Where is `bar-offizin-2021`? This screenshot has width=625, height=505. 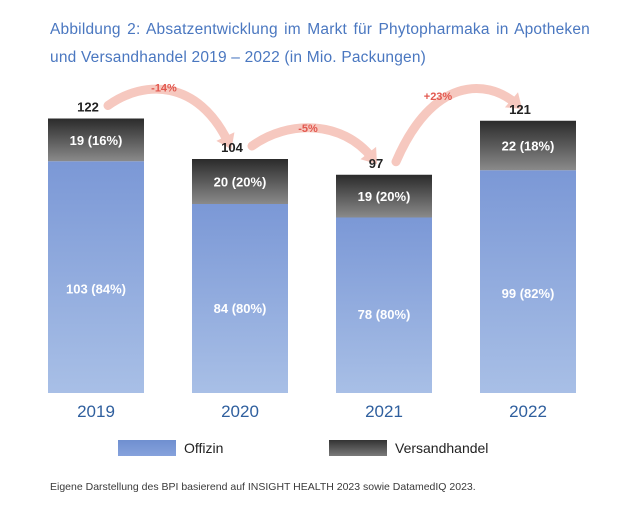
bar-offizin-2021 is located at coordinates (384, 305).